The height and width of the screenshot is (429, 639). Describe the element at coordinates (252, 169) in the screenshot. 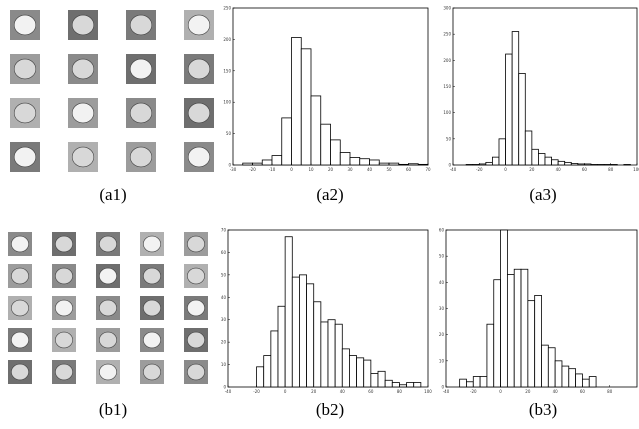

I see `x-tick-label: -20` at that location.